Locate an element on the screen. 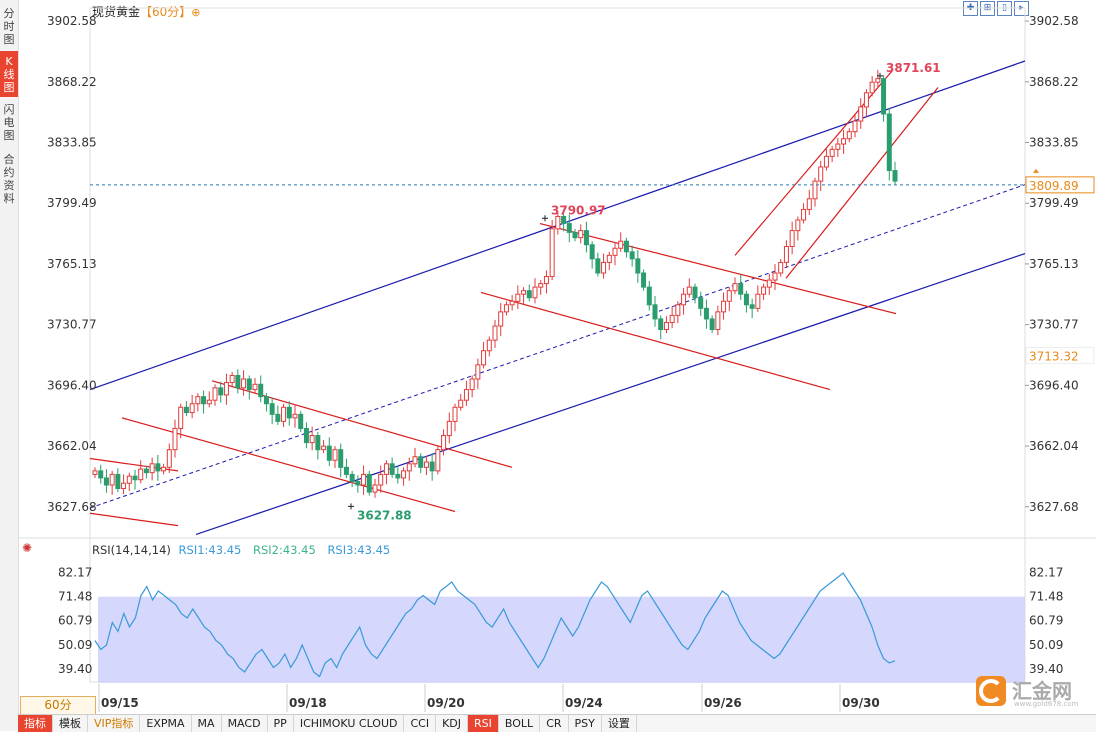 Image resolution: width=1096 pixels, height=732 pixels. rsi-line is located at coordinates (495, 625).